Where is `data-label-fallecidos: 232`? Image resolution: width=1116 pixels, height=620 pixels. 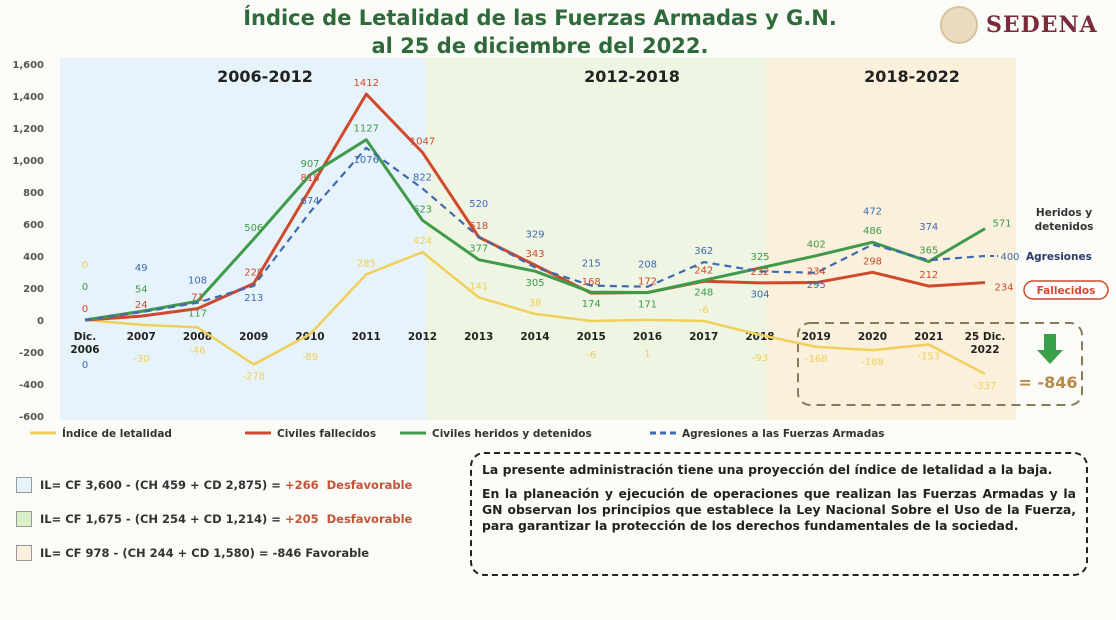 data-label-fallecidos: 232 is located at coordinates (759, 272).